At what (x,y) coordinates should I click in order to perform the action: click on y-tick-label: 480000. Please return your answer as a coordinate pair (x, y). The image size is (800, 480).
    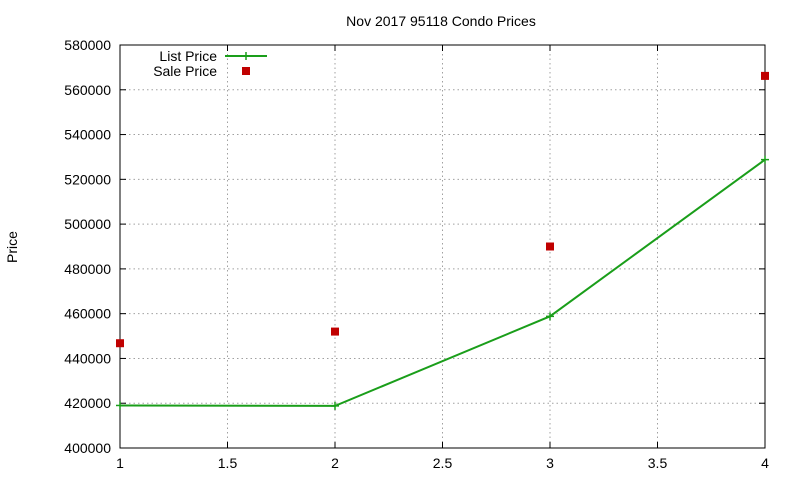
    Looking at the image, I should click on (87, 269).